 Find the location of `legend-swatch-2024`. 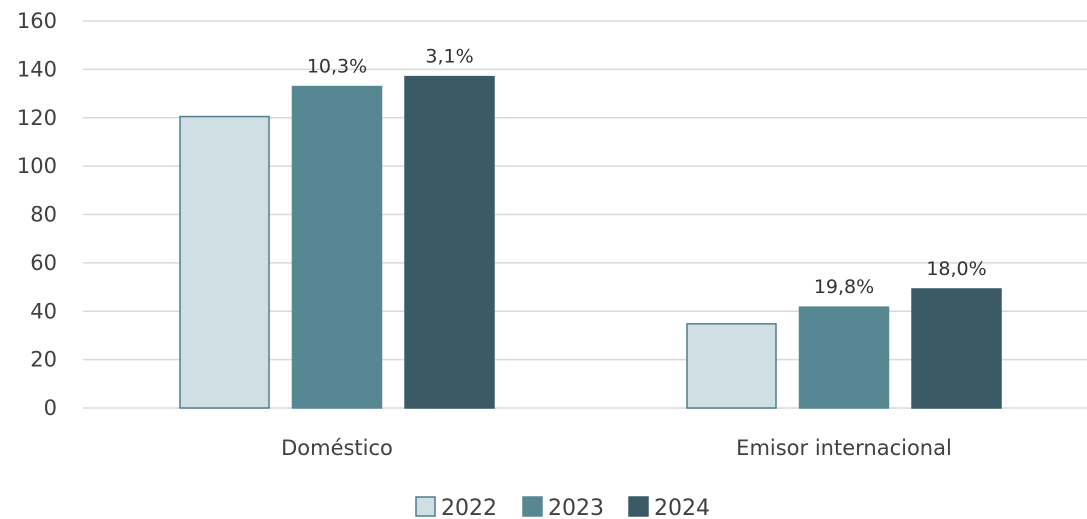

legend-swatch-2024 is located at coordinates (638, 506).